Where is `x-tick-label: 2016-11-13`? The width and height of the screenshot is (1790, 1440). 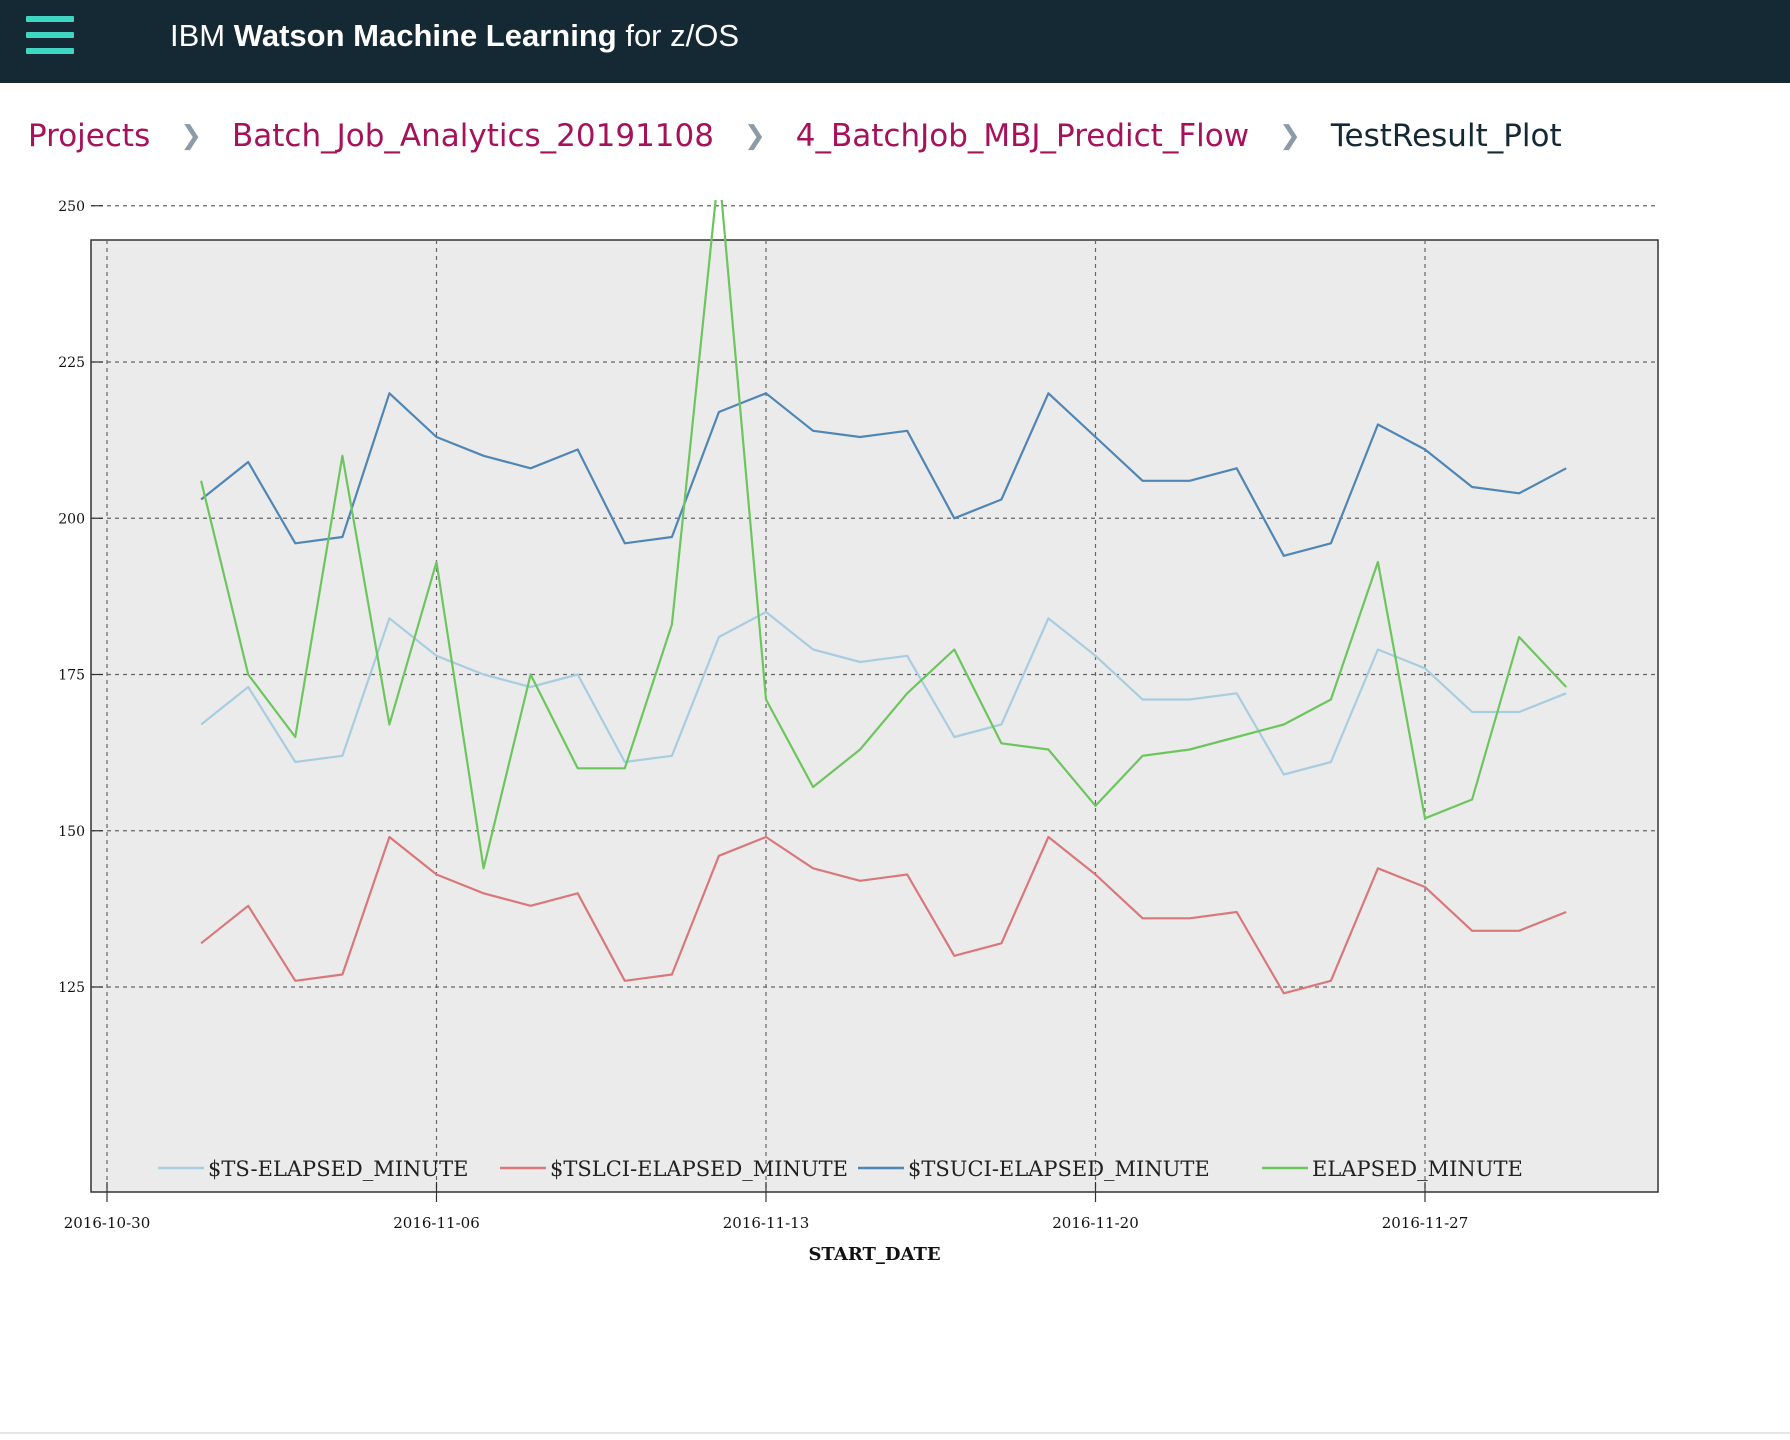 x-tick-label: 2016-11-13 is located at coordinates (766, 1223).